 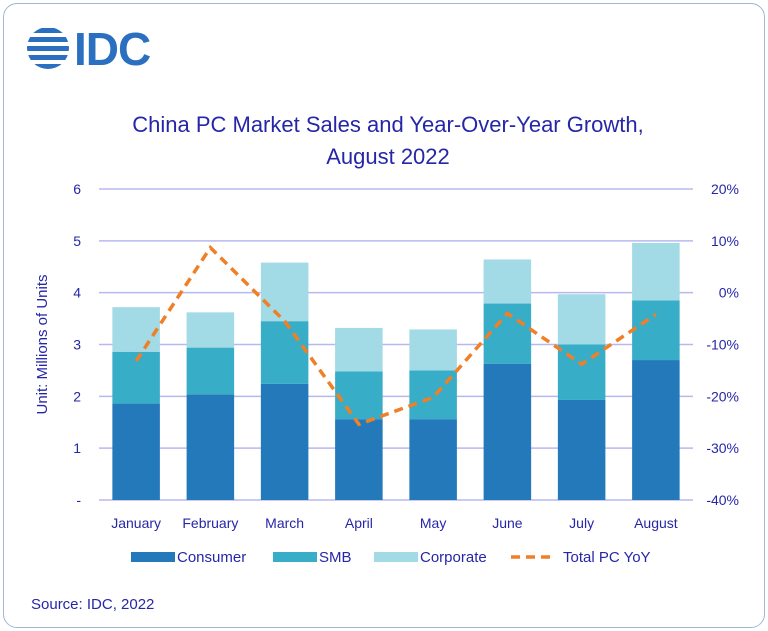 What do you see at coordinates (722, 500) in the screenshot?
I see `y2-tick-label: -40%` at bounding box center [722, 500].